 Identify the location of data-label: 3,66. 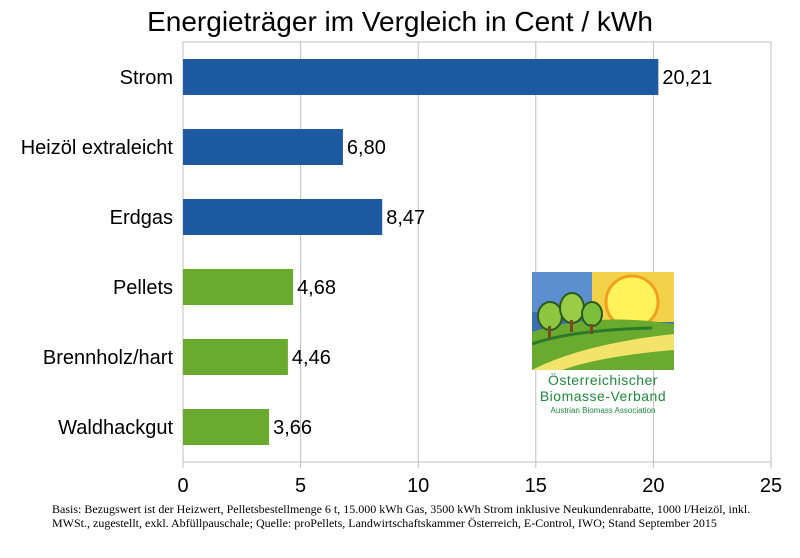
(292, 428).